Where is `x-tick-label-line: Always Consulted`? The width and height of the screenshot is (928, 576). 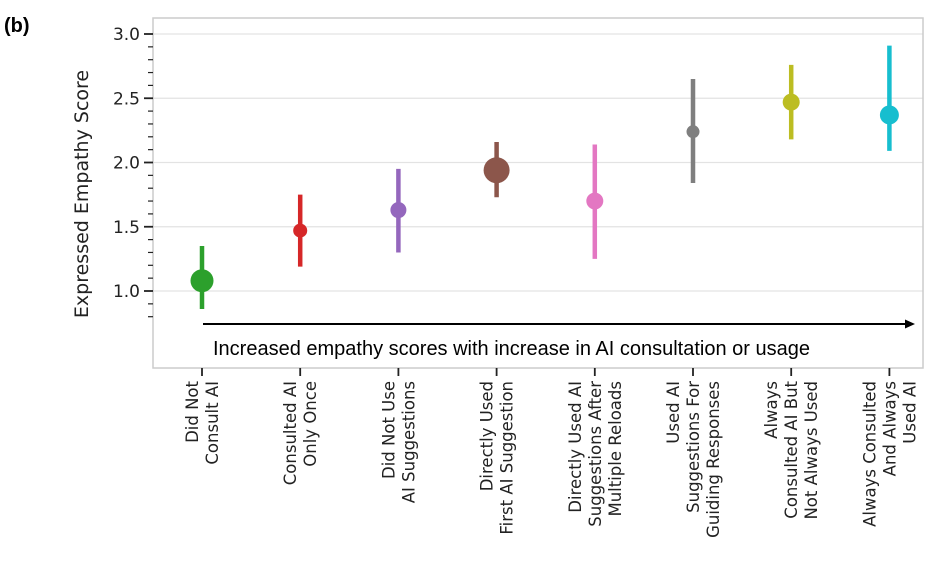 x-tick-label-line: Always Consulted is located at coordinates (869, 454).